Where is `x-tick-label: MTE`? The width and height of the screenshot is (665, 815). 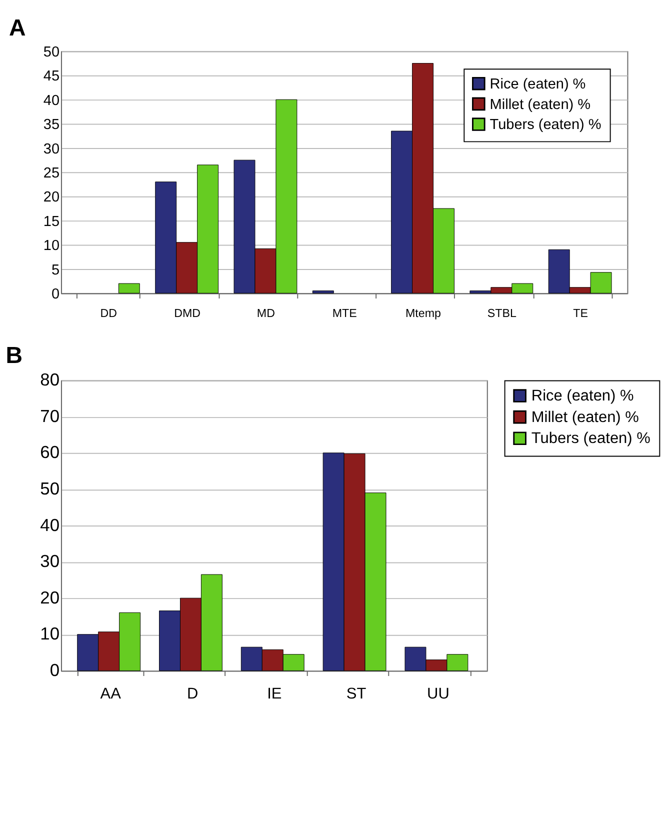
x-tick-label: MTE is located at coordinates (345, 313).